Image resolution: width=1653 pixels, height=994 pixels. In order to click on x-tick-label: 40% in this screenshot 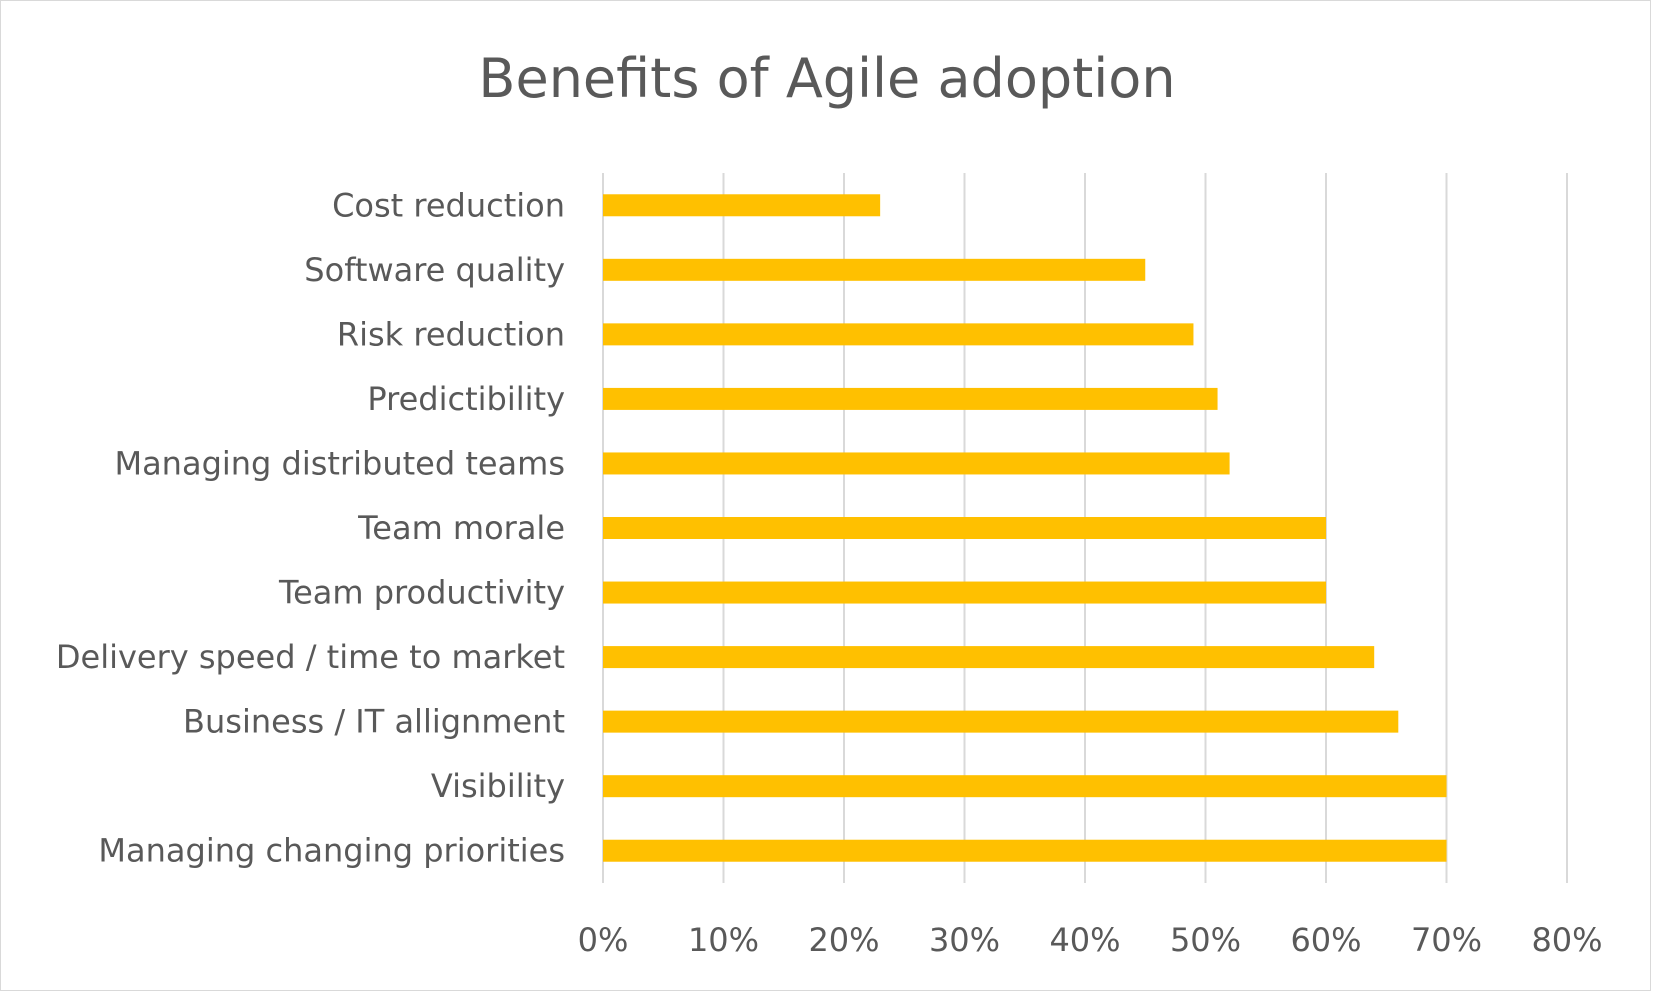, I will do `click(1084, 940)`.